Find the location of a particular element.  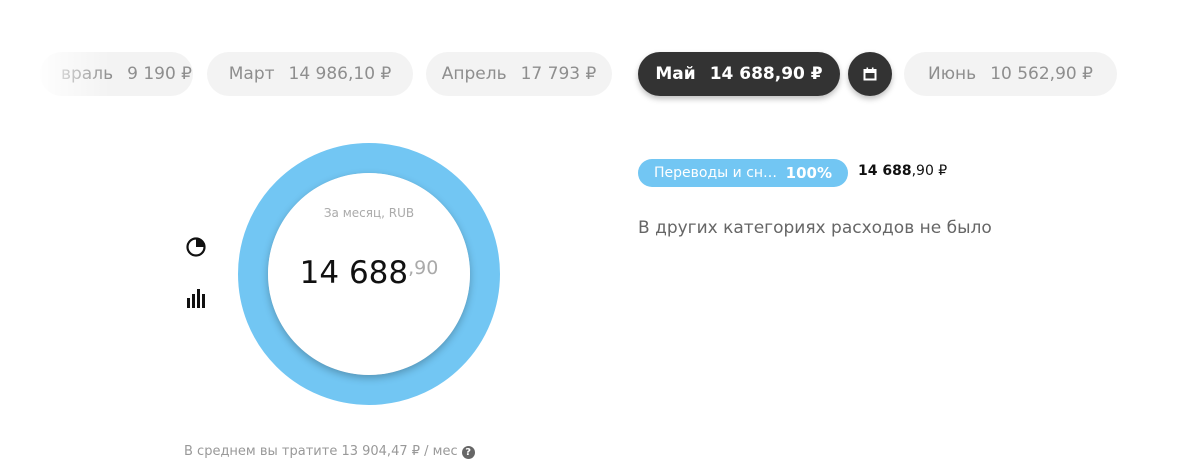

donut-chart is located at coordinates (369, 274).